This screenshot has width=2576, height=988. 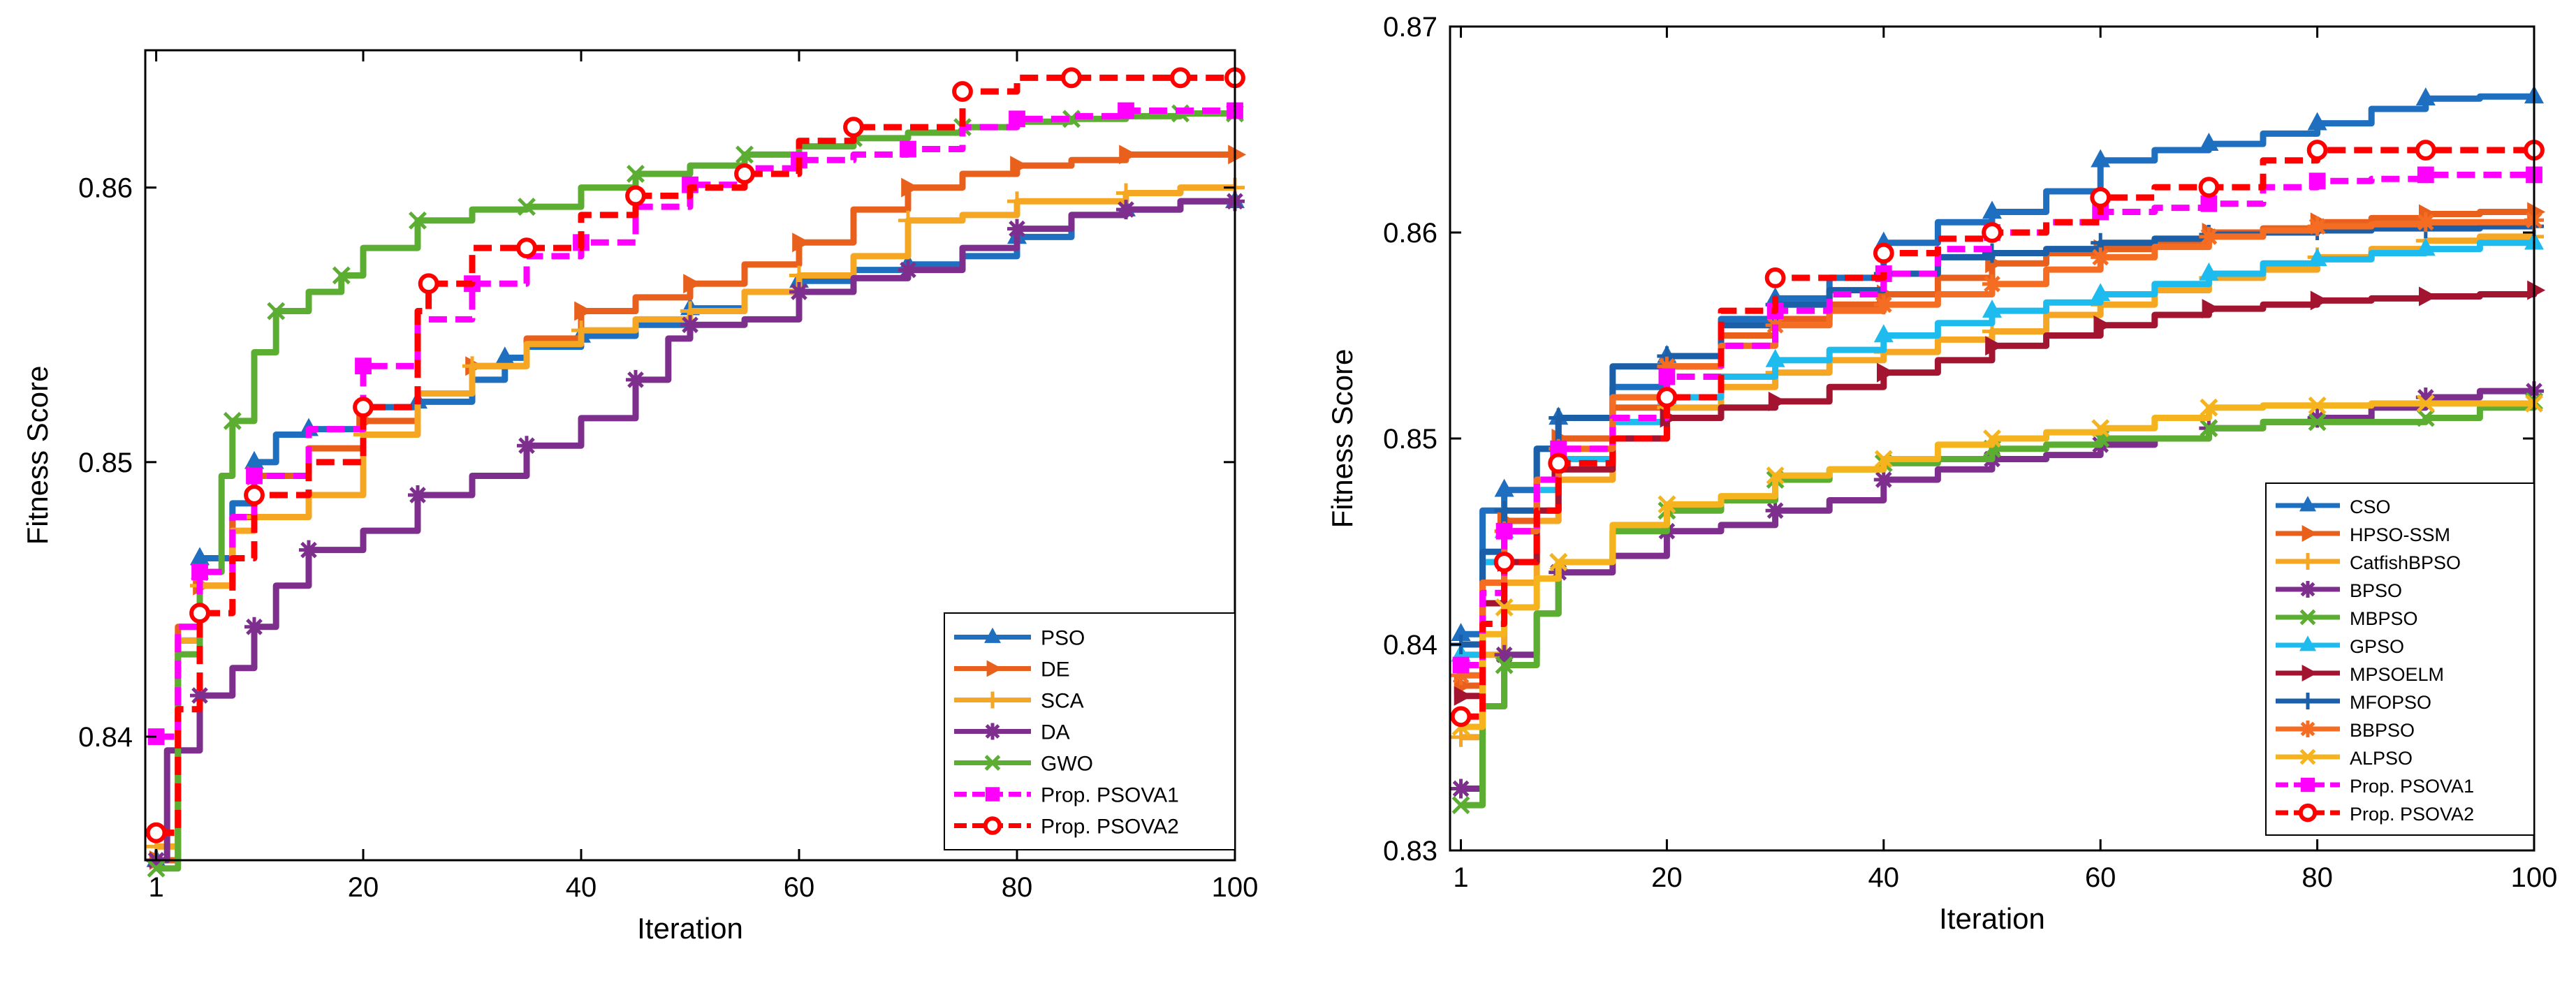 I want to click on x-tick-label: 20, so click(x=363, y=887).